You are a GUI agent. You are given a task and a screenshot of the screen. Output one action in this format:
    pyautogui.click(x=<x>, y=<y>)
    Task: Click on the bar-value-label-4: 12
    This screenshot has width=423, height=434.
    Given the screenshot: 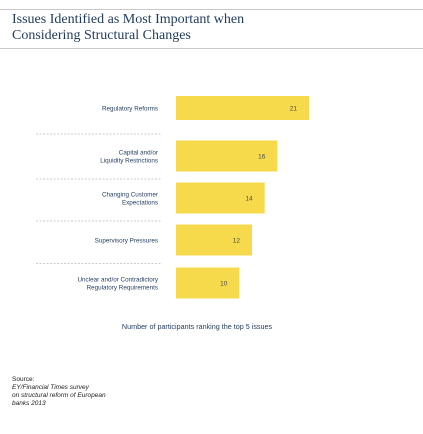 What is the action you would take?
    pyautogui.click(x=237, y=241)
    